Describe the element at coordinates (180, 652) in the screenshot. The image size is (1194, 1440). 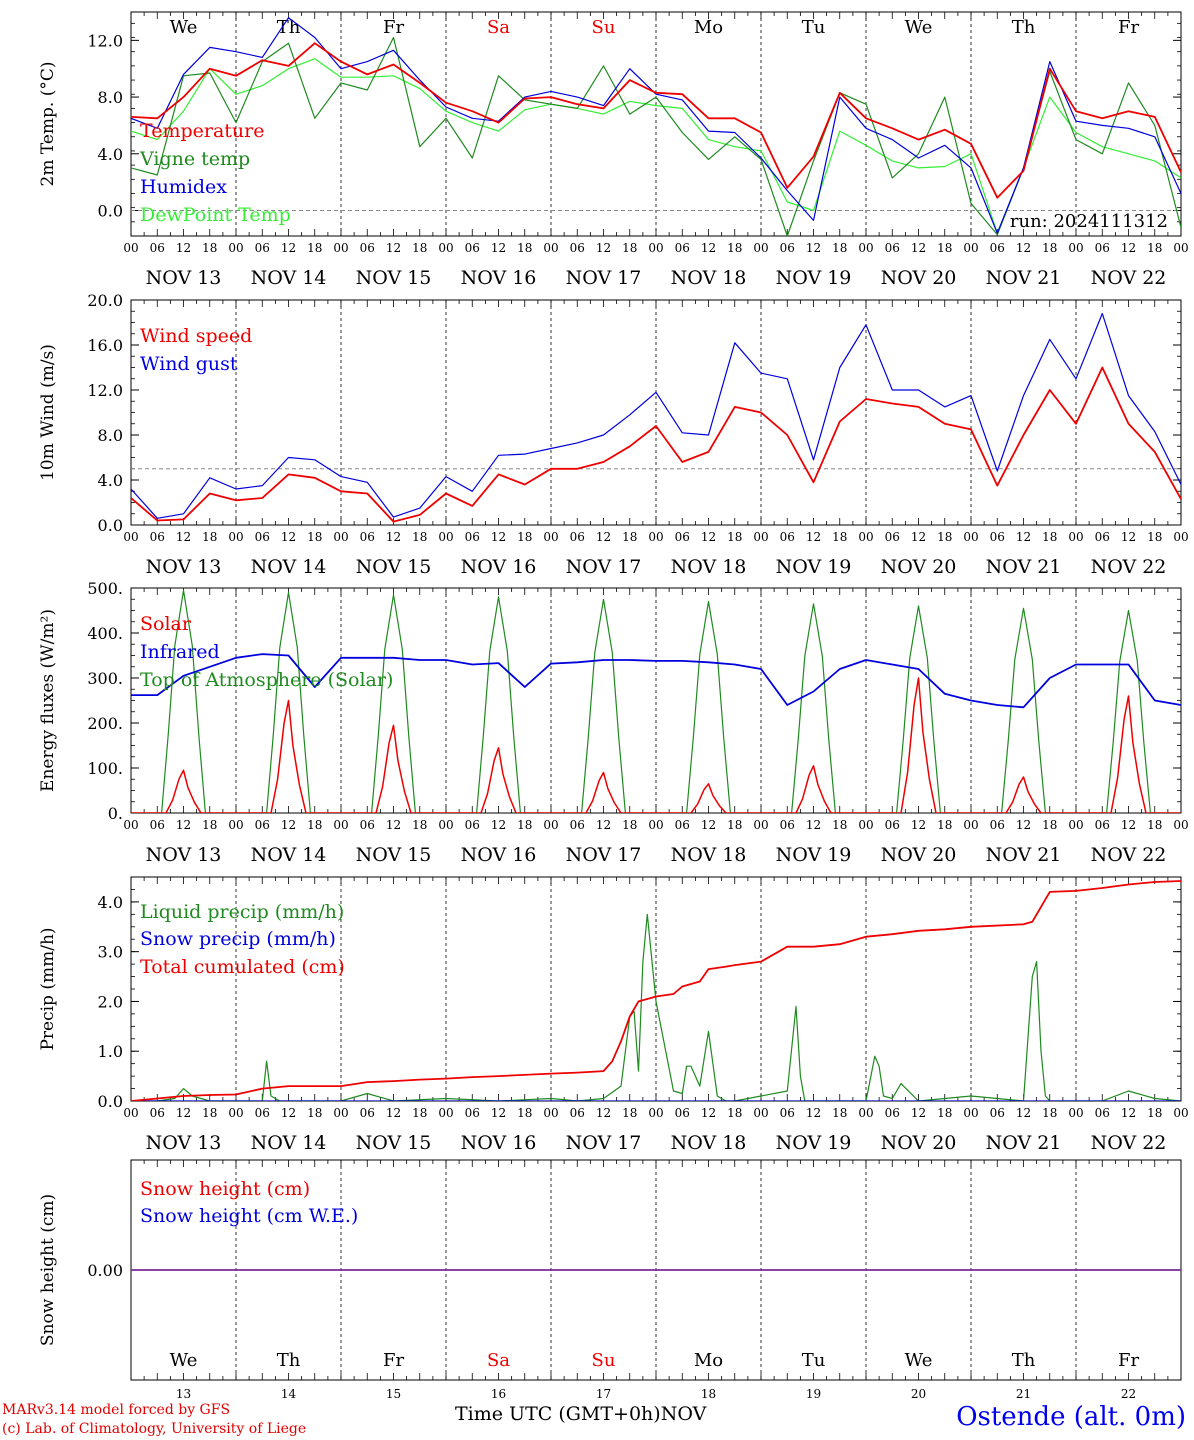
I see `panel3-legend-entry: Infrared` at that location.